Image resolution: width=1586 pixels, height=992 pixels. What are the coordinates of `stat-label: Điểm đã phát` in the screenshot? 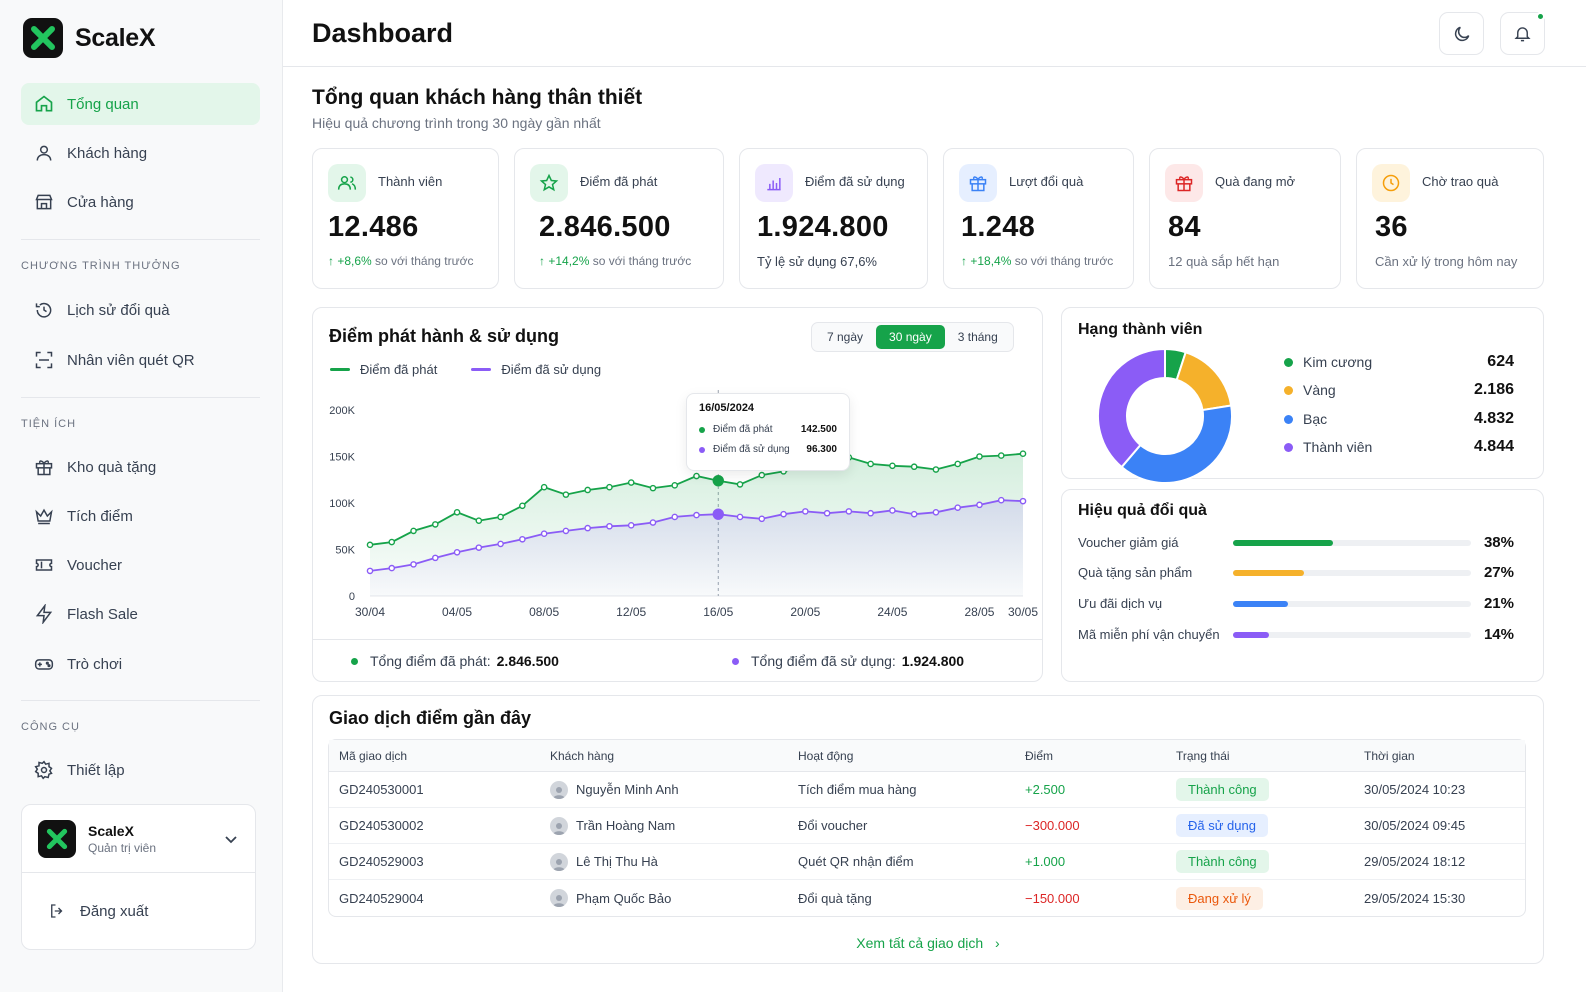 It's located at (619, 181).